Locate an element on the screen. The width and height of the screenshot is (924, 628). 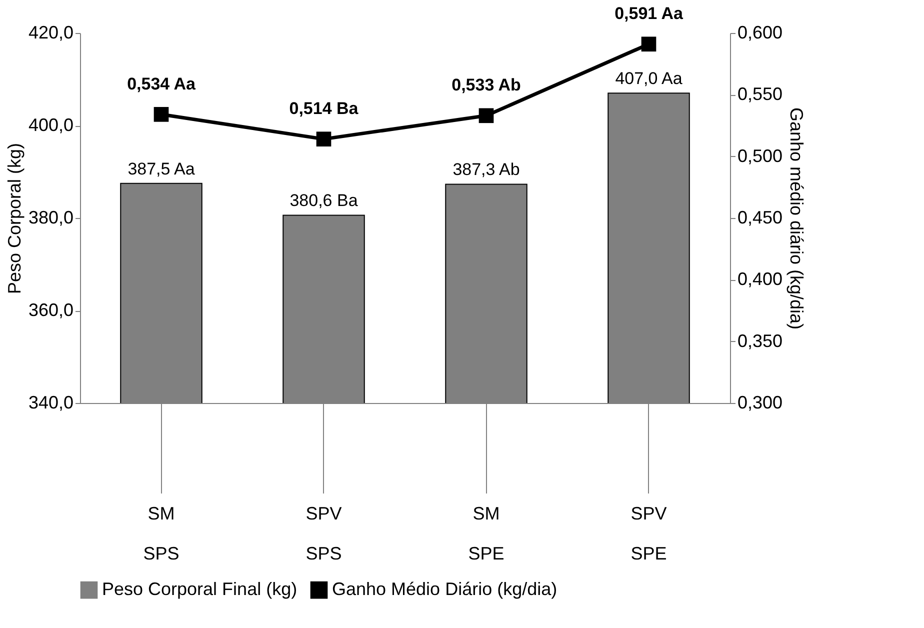
y2-tick-label: 0,600 is located at coordinates (760, 32).